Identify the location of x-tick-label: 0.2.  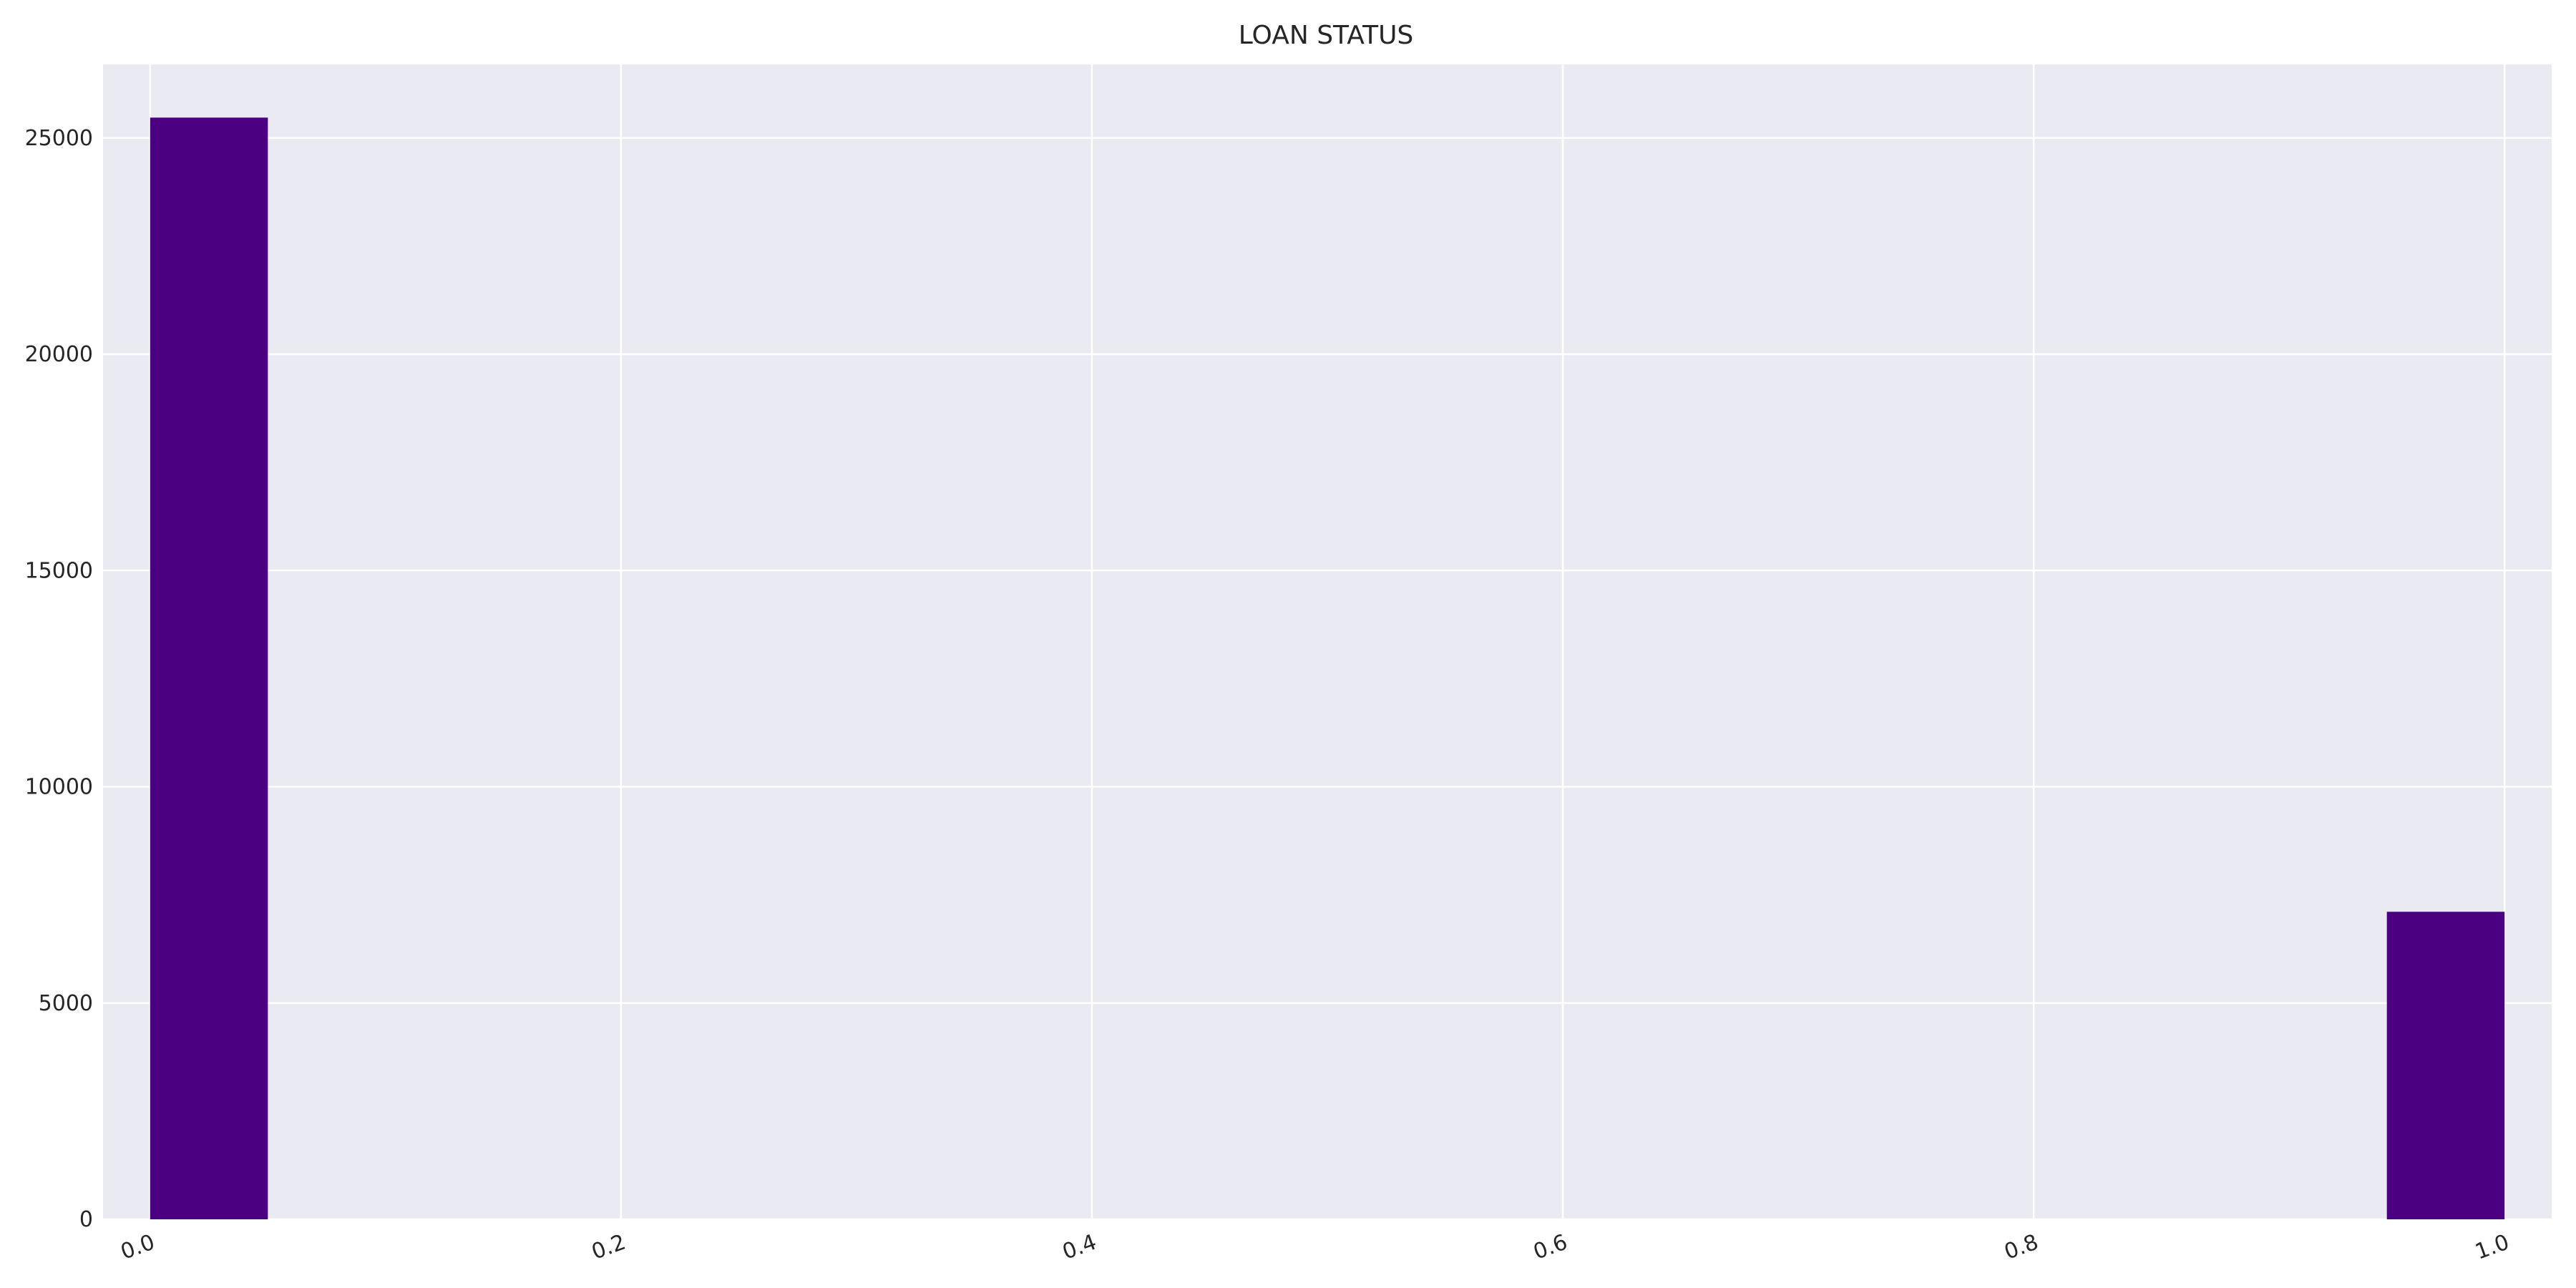
(608, 1246).